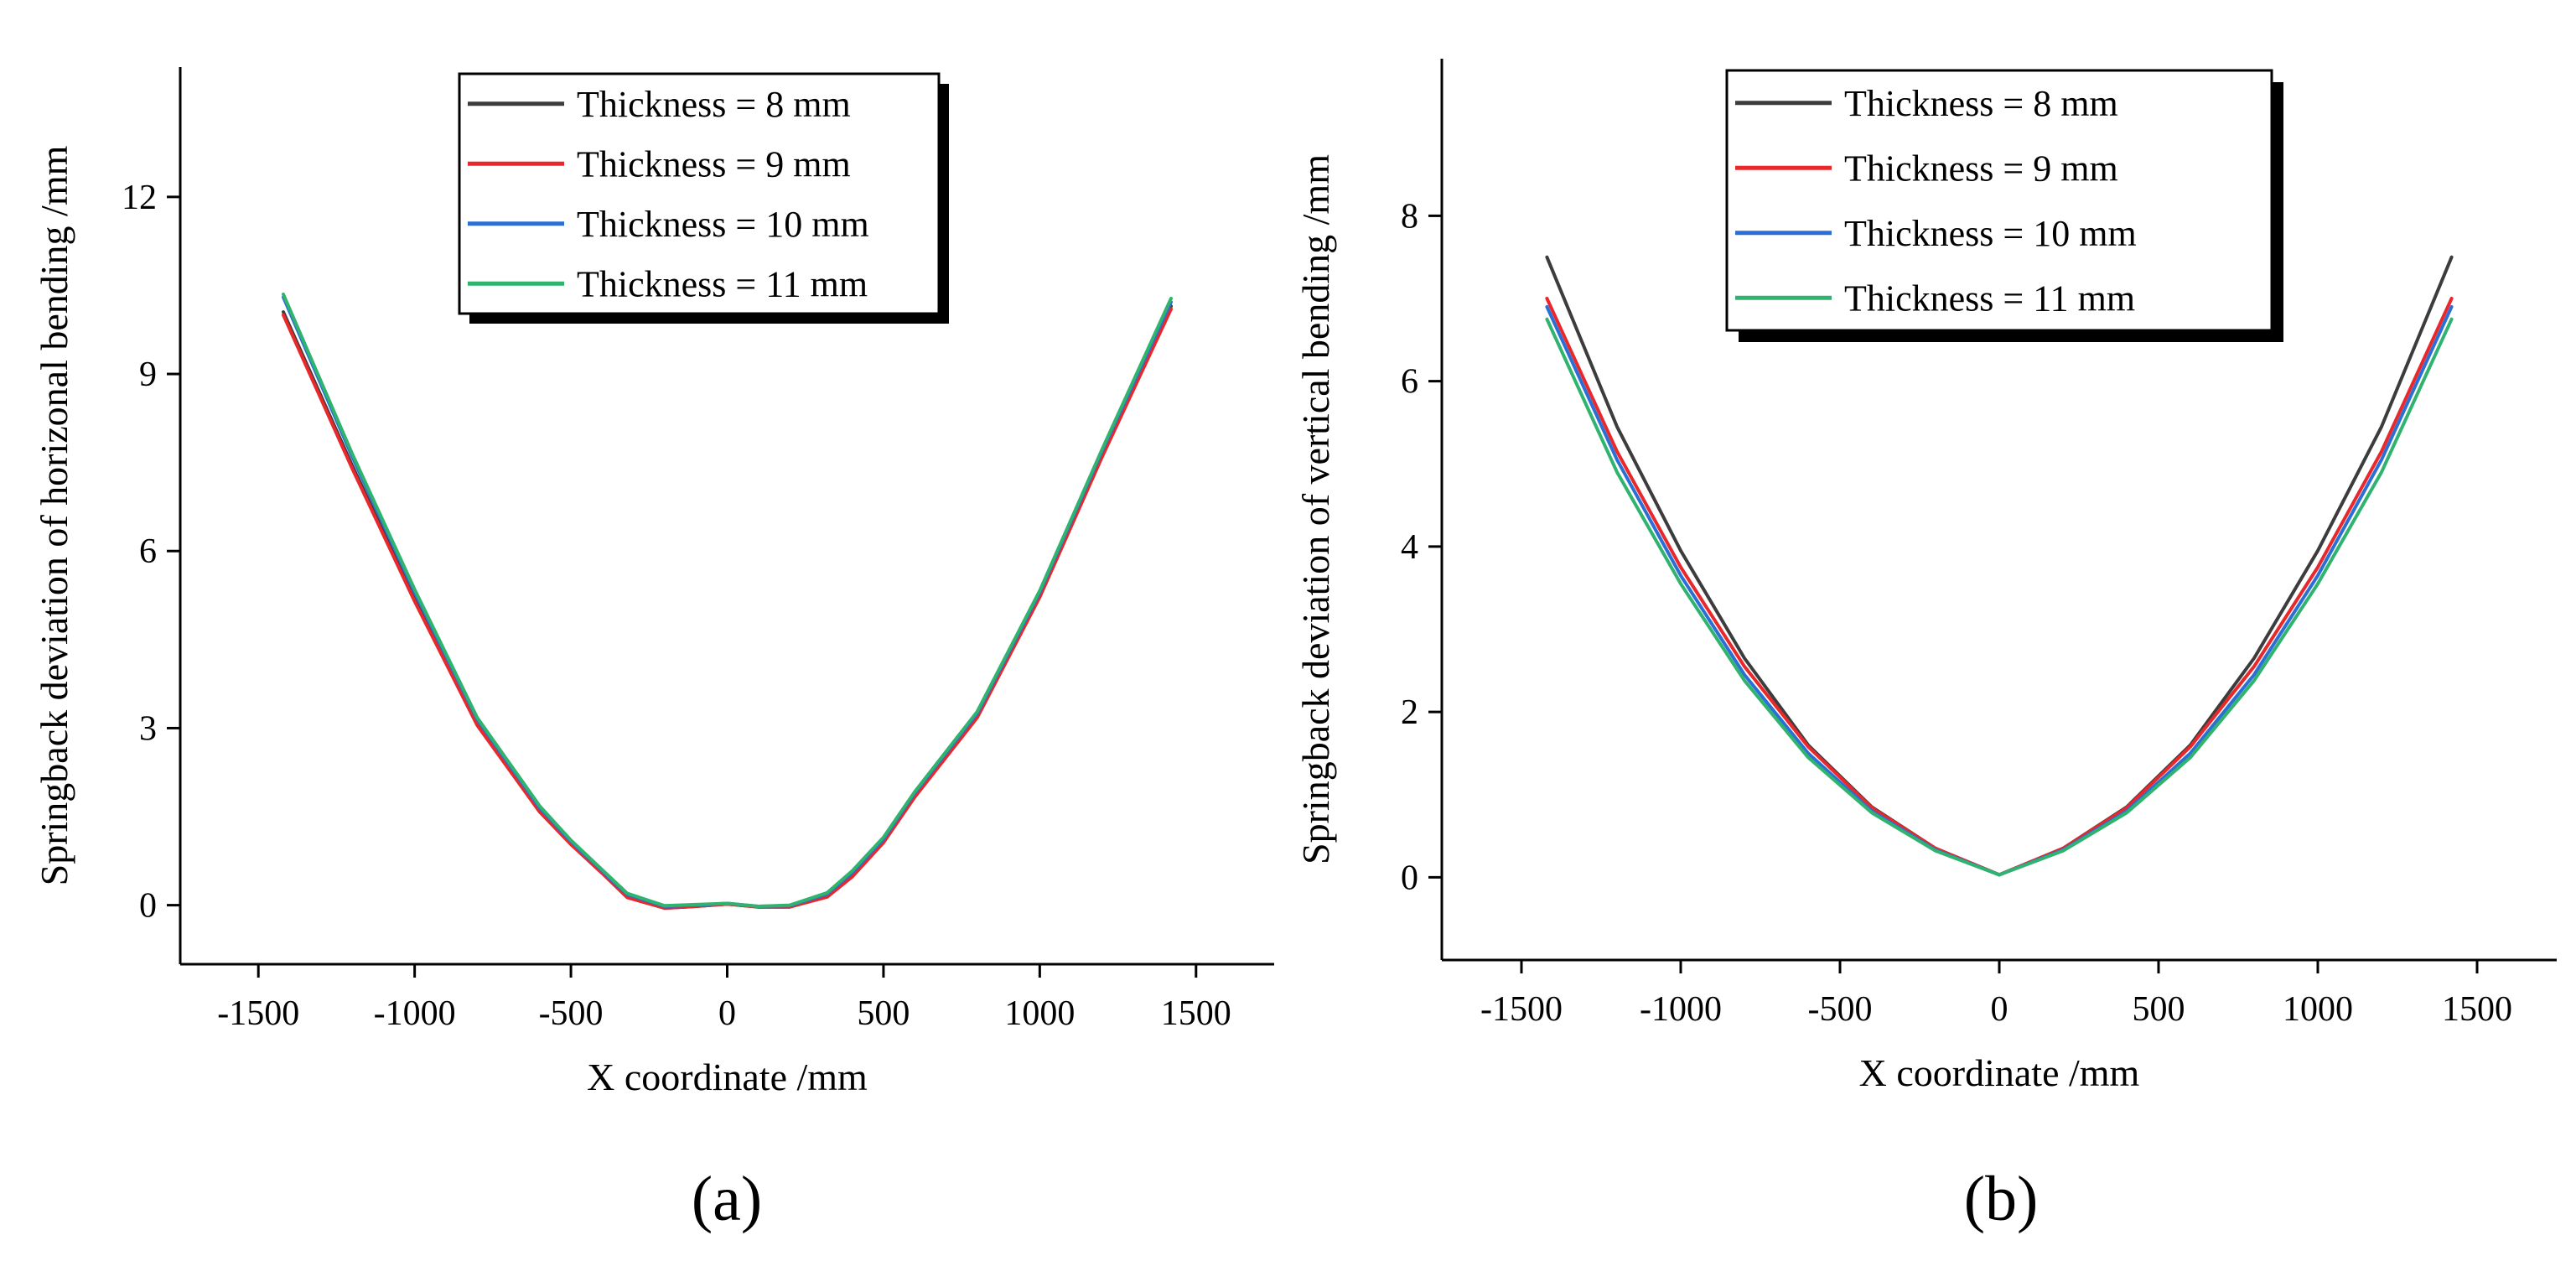  I want to click on y-tick-label: 12, so click(139, 198).